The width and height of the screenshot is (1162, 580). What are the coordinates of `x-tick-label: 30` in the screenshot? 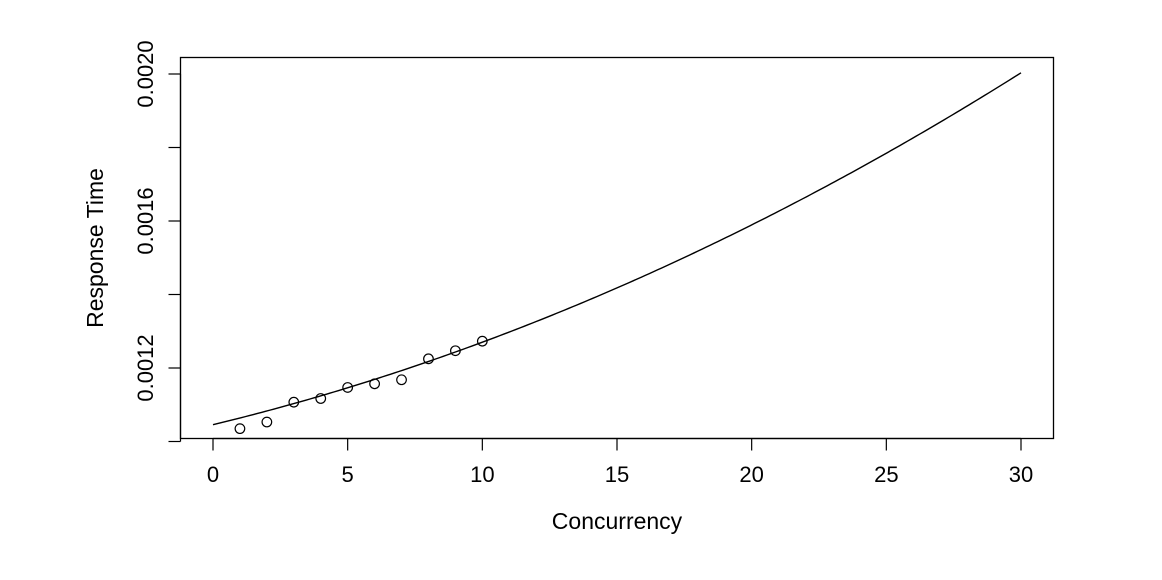 It's located at (1021, 474).